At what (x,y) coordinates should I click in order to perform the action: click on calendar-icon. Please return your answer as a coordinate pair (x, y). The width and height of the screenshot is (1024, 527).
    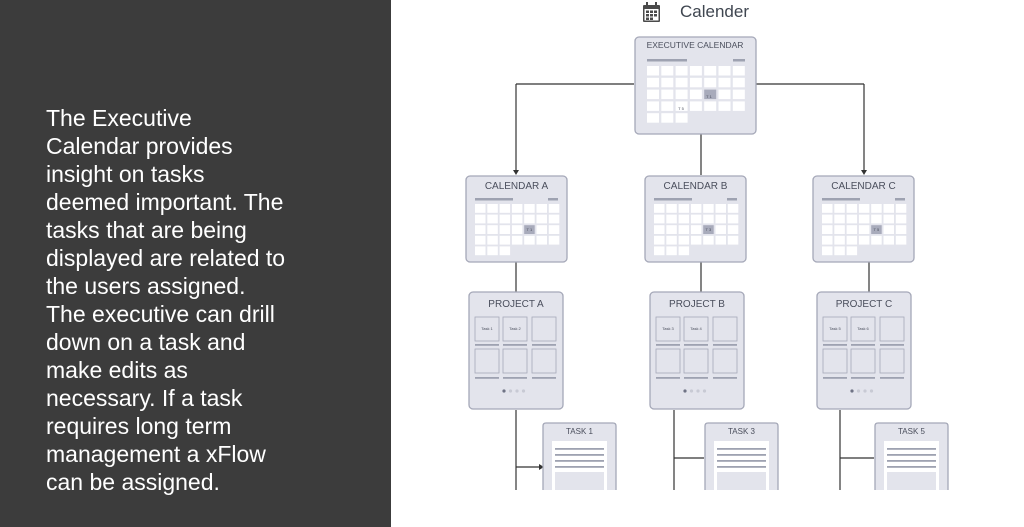
    Looking at the image, I should click on (651, 12).